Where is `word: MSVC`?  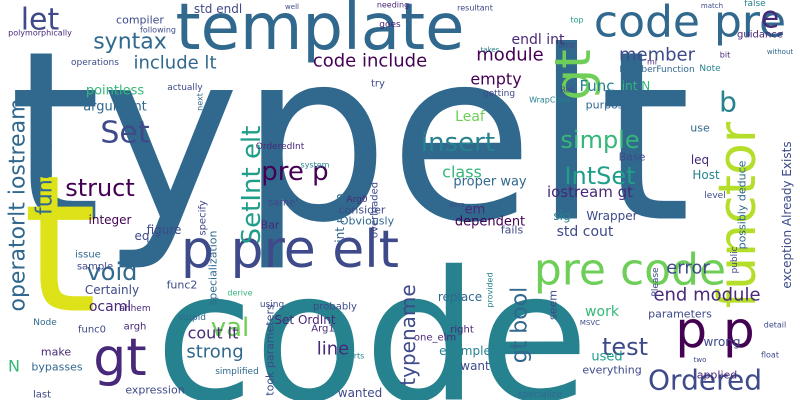
word: MSVC is located at coordinates (590, 323).